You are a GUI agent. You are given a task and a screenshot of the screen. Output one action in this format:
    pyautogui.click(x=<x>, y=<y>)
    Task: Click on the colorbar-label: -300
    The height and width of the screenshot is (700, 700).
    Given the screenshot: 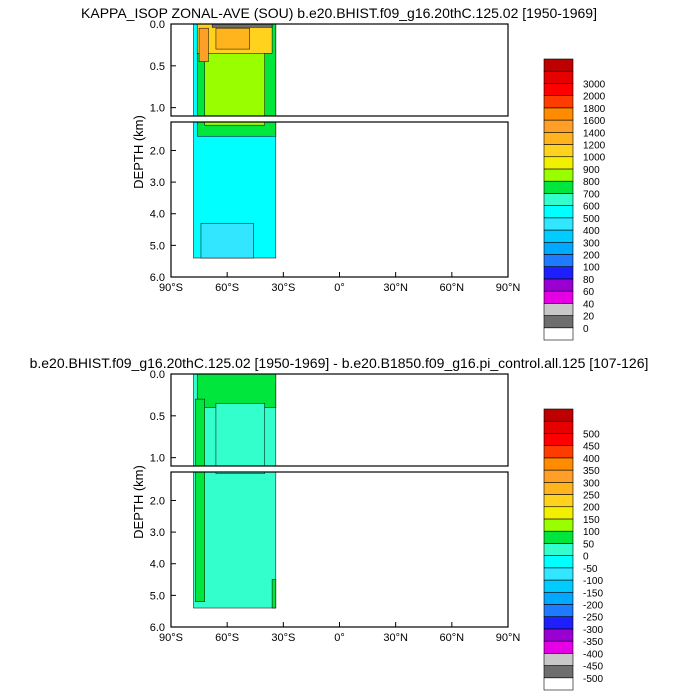 What is the action you would take?
    pyautogui.click(x=593, y=630)
    